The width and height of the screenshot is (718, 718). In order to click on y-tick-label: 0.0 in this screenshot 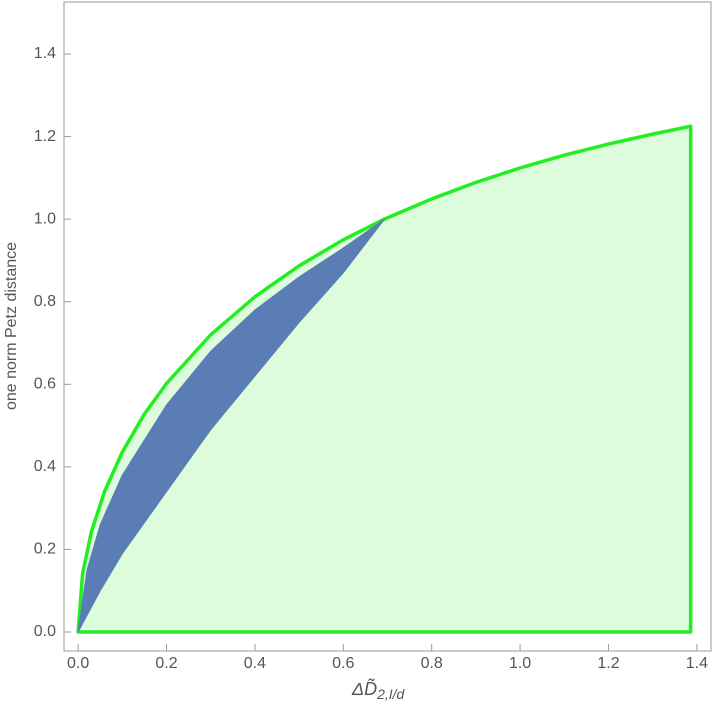, I will do `click(45, 631)`.